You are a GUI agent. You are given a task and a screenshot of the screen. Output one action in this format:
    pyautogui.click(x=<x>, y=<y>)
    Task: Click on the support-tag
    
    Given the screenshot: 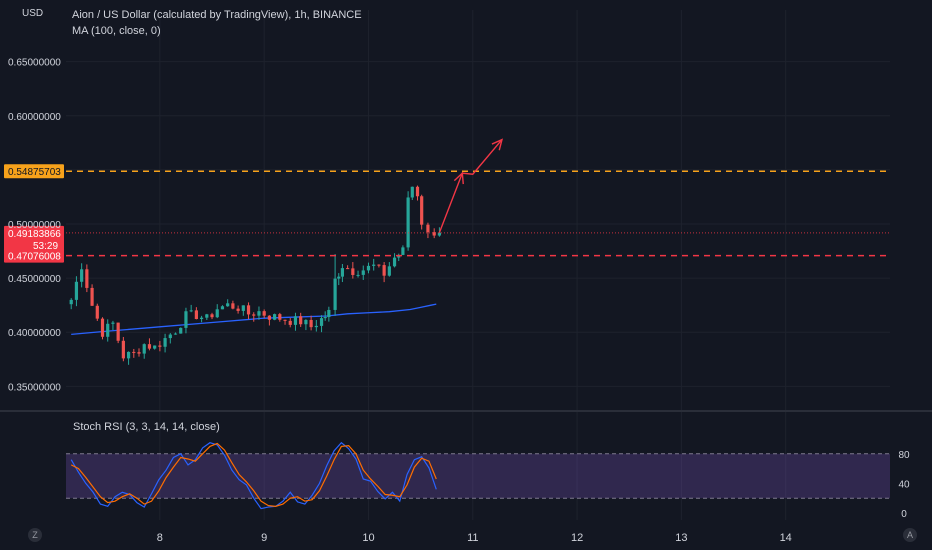 What is the action you would take?
    pyautogui.click(x=34, y=255)
    